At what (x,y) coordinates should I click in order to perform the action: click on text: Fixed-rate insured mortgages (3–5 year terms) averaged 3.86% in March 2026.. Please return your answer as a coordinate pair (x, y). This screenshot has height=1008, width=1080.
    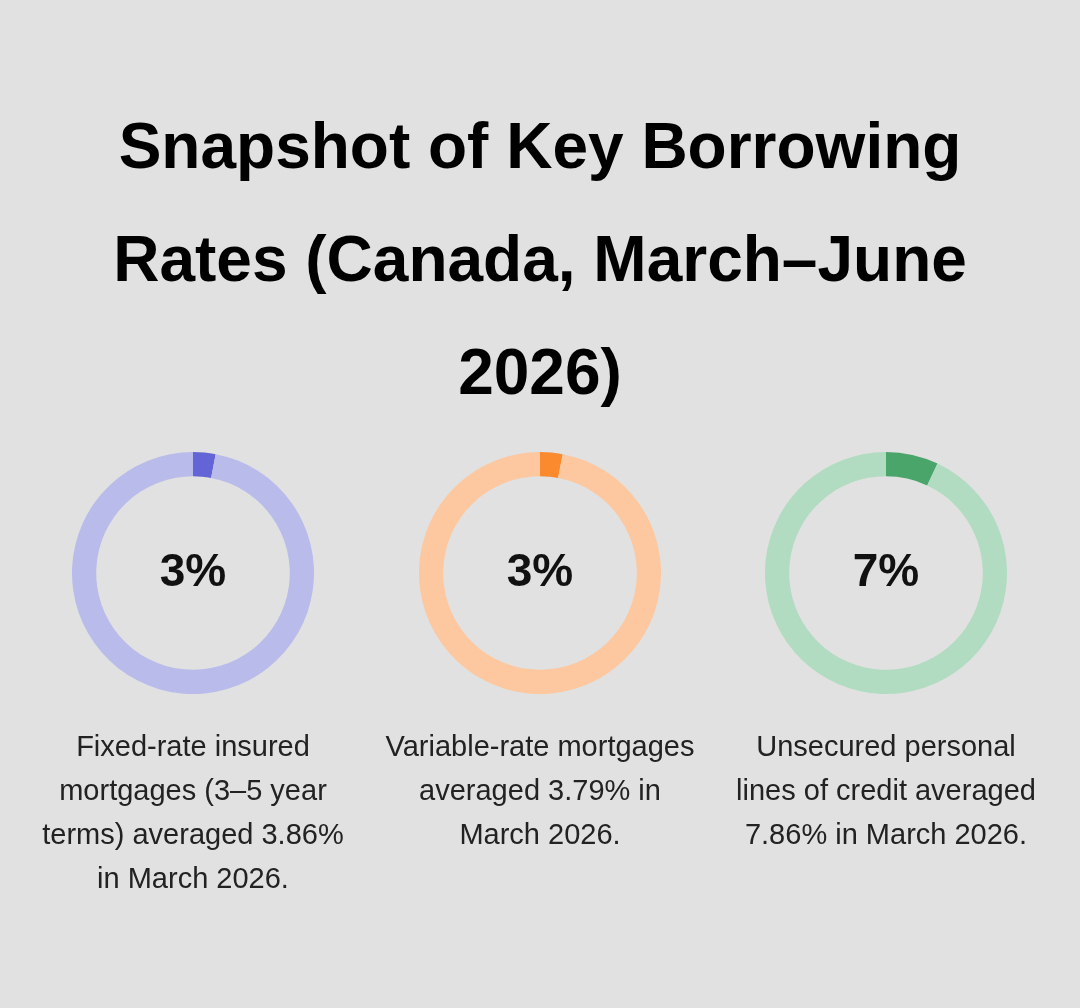
    Looking at the image, I should click on (193, 812).